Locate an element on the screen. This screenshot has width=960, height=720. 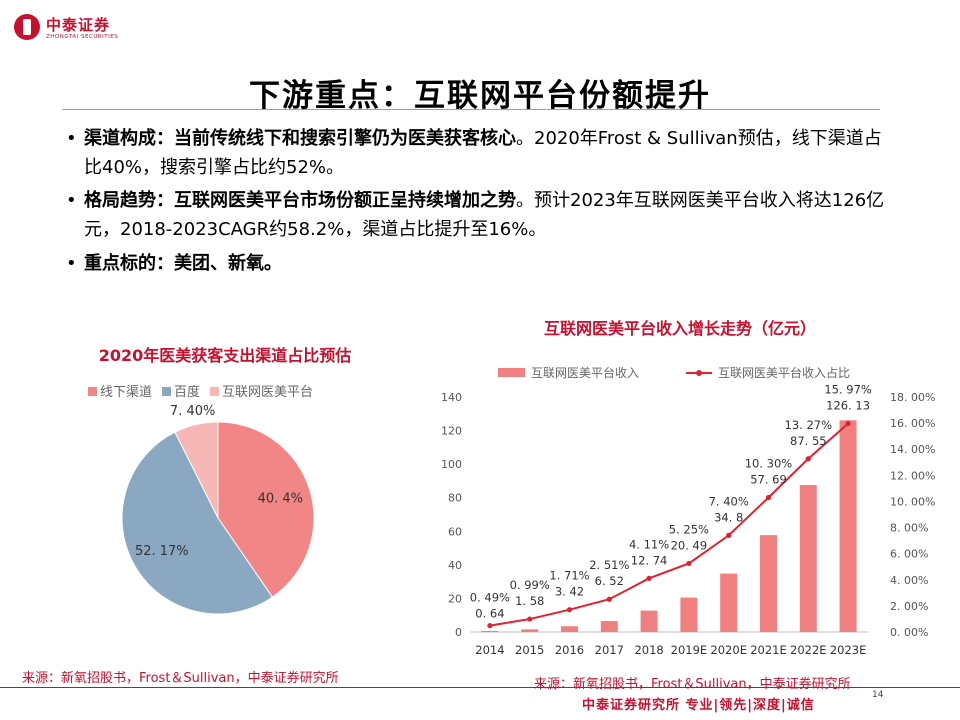
pie-labels: 40. 4% 52. 17% 7. 40% is located at coordinates (219, 481).